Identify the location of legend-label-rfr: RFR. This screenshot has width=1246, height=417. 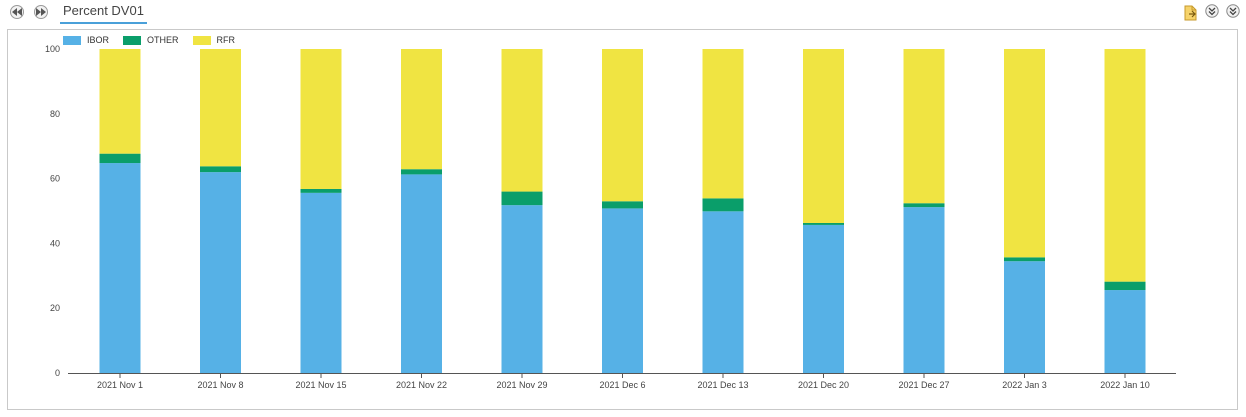
(226, 40).